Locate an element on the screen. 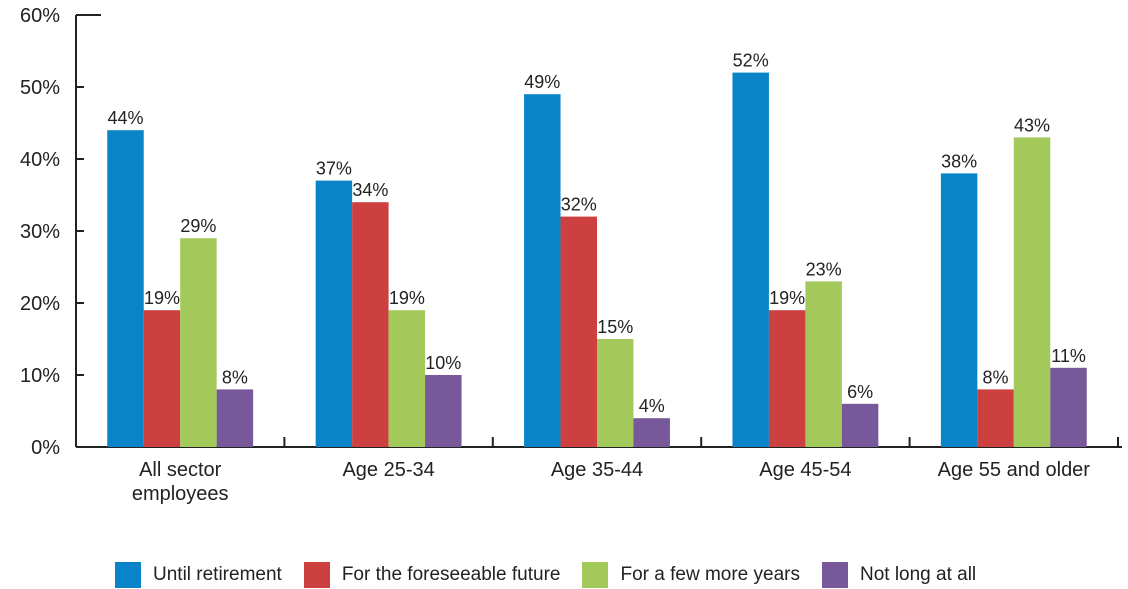 This screenshot has height=589, width=1128. legend-item: Until retirement is located at coordinates (198, 575).